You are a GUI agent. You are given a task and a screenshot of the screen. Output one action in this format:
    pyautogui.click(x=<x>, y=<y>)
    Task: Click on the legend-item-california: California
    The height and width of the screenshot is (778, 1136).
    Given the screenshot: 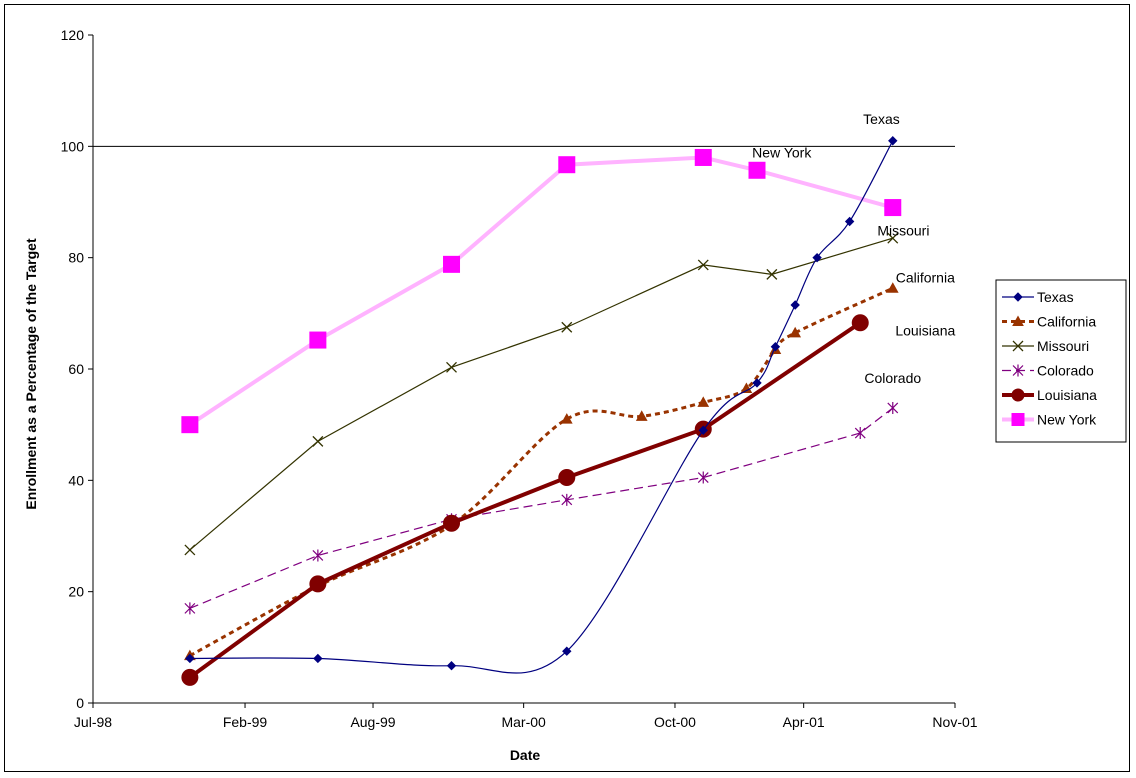 What is the action you would take?
    pyautogui.click(x=1049, y=322)
    